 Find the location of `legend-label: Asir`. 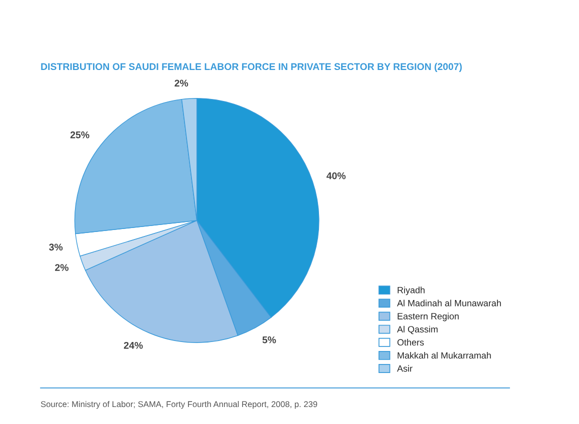

legend-label: Asir is located at coordinates (404, 368).